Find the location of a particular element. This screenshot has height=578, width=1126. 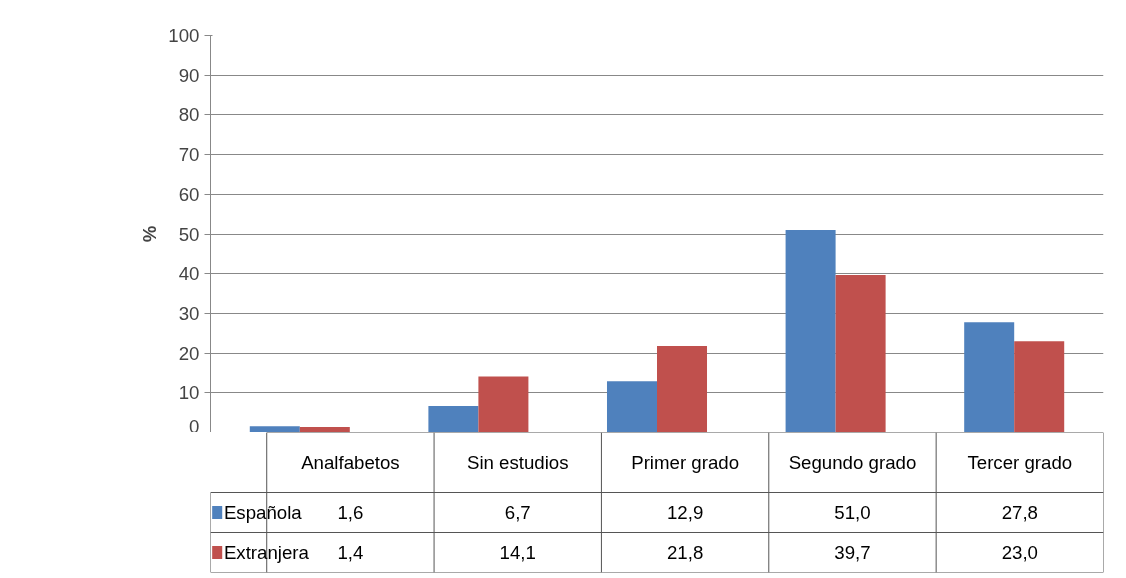

y-tick-label: 70 is located at coordinates (189, 155).